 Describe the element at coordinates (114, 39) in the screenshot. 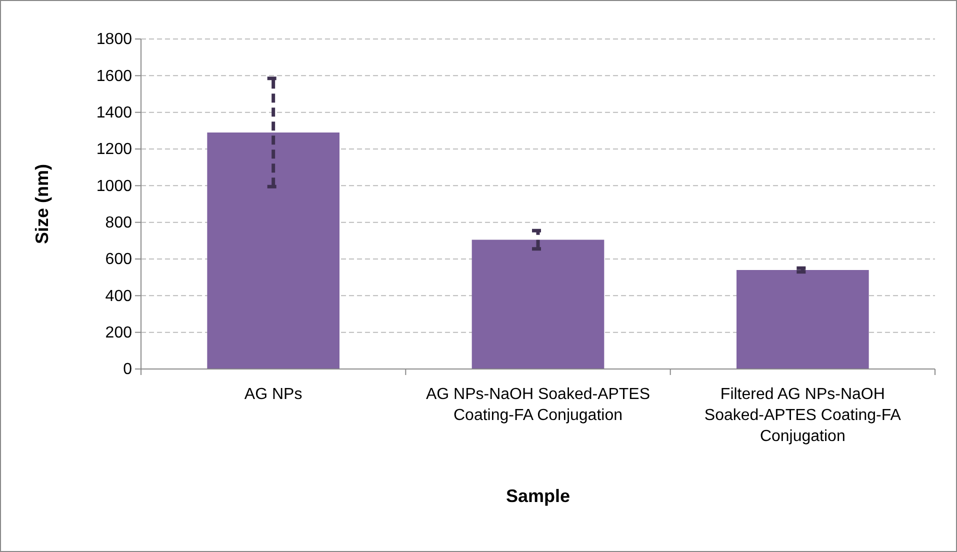

I see `y-tick-label: 1800` at that location.